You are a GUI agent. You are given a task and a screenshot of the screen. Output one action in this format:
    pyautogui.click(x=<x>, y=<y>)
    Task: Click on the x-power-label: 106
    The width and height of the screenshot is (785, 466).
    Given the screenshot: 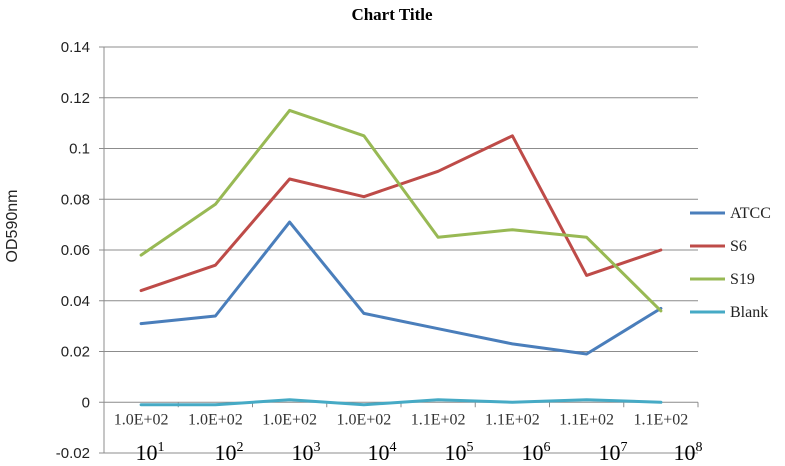 What is the action you would take?
    pyautogui.click(x=536, y=452)
    